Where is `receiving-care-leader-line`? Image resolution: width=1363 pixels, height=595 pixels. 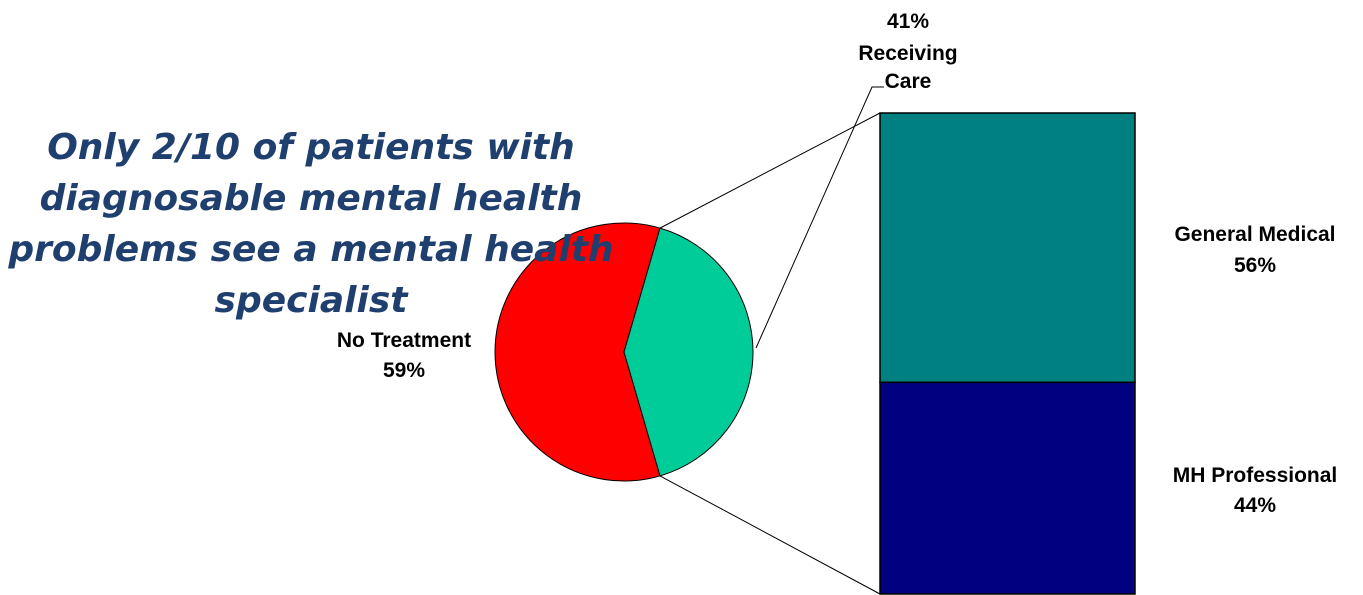 receiving-care-leader-line is located at coordinates (819, 217).